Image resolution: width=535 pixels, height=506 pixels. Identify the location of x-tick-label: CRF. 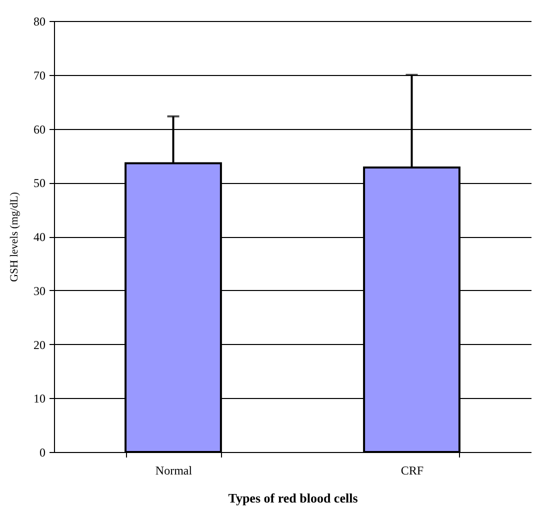
(412, 471).